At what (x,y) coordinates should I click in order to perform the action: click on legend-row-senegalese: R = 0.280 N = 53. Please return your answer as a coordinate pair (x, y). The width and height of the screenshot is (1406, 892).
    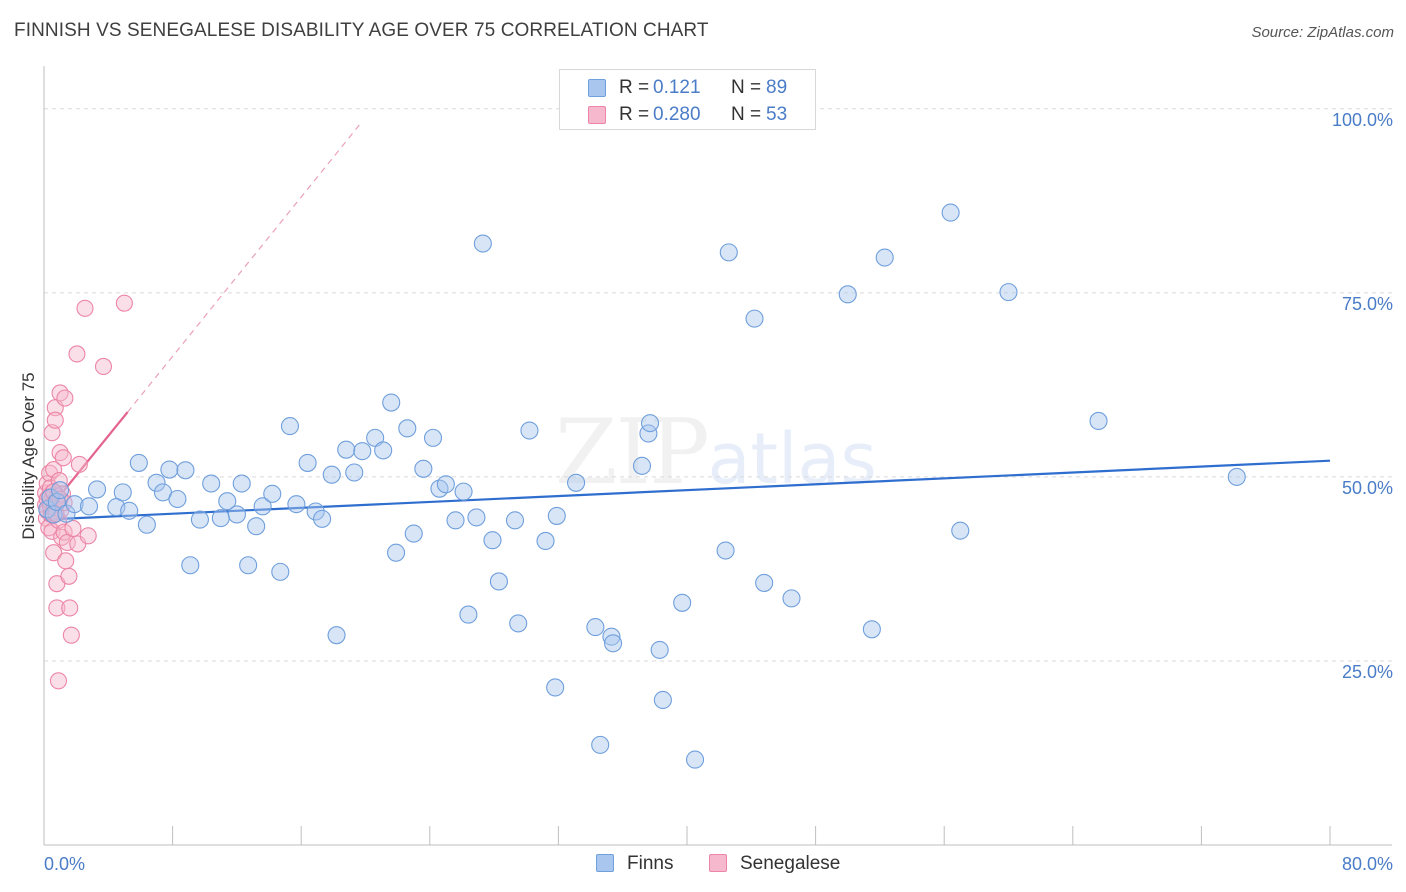
    Looking at the image, I should click on (687, 115).